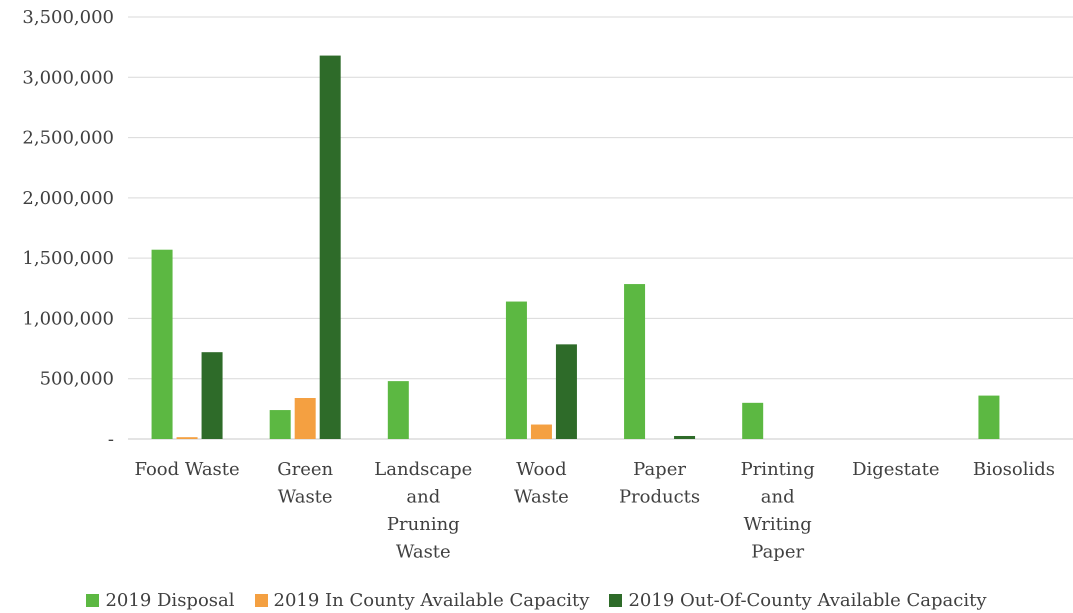 The width and height of the screenshot is (1073, 613). Describe the element at coordinates (68, 17) in the screenshot. I see `y-tick-label: 3,500,000` at that location.